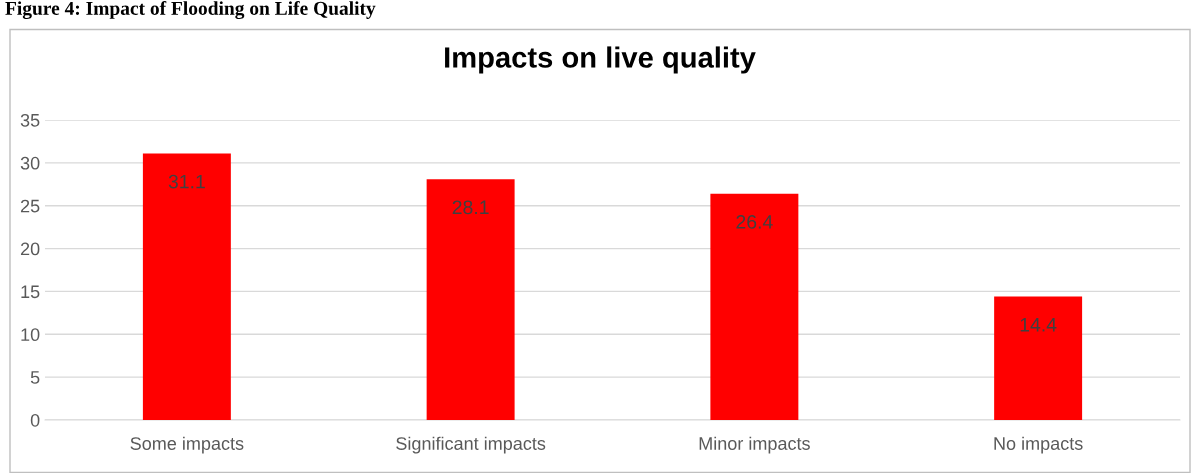  What do you see at coordinates (754, 221) in the screenshot?
I see `data-label: 26.4` at bounding box center [754, 221].